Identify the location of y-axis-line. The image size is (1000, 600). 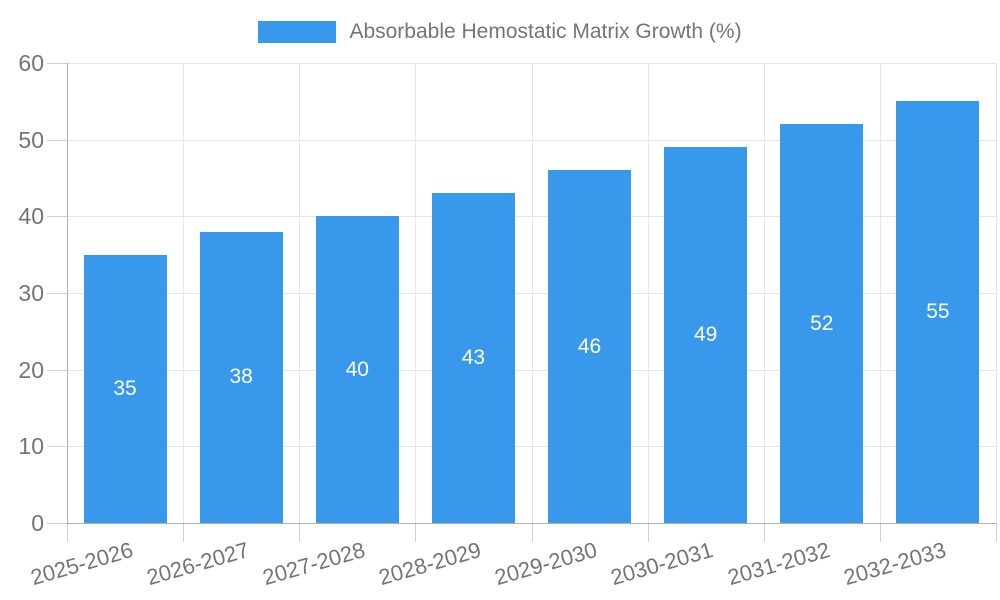
(67, 293).